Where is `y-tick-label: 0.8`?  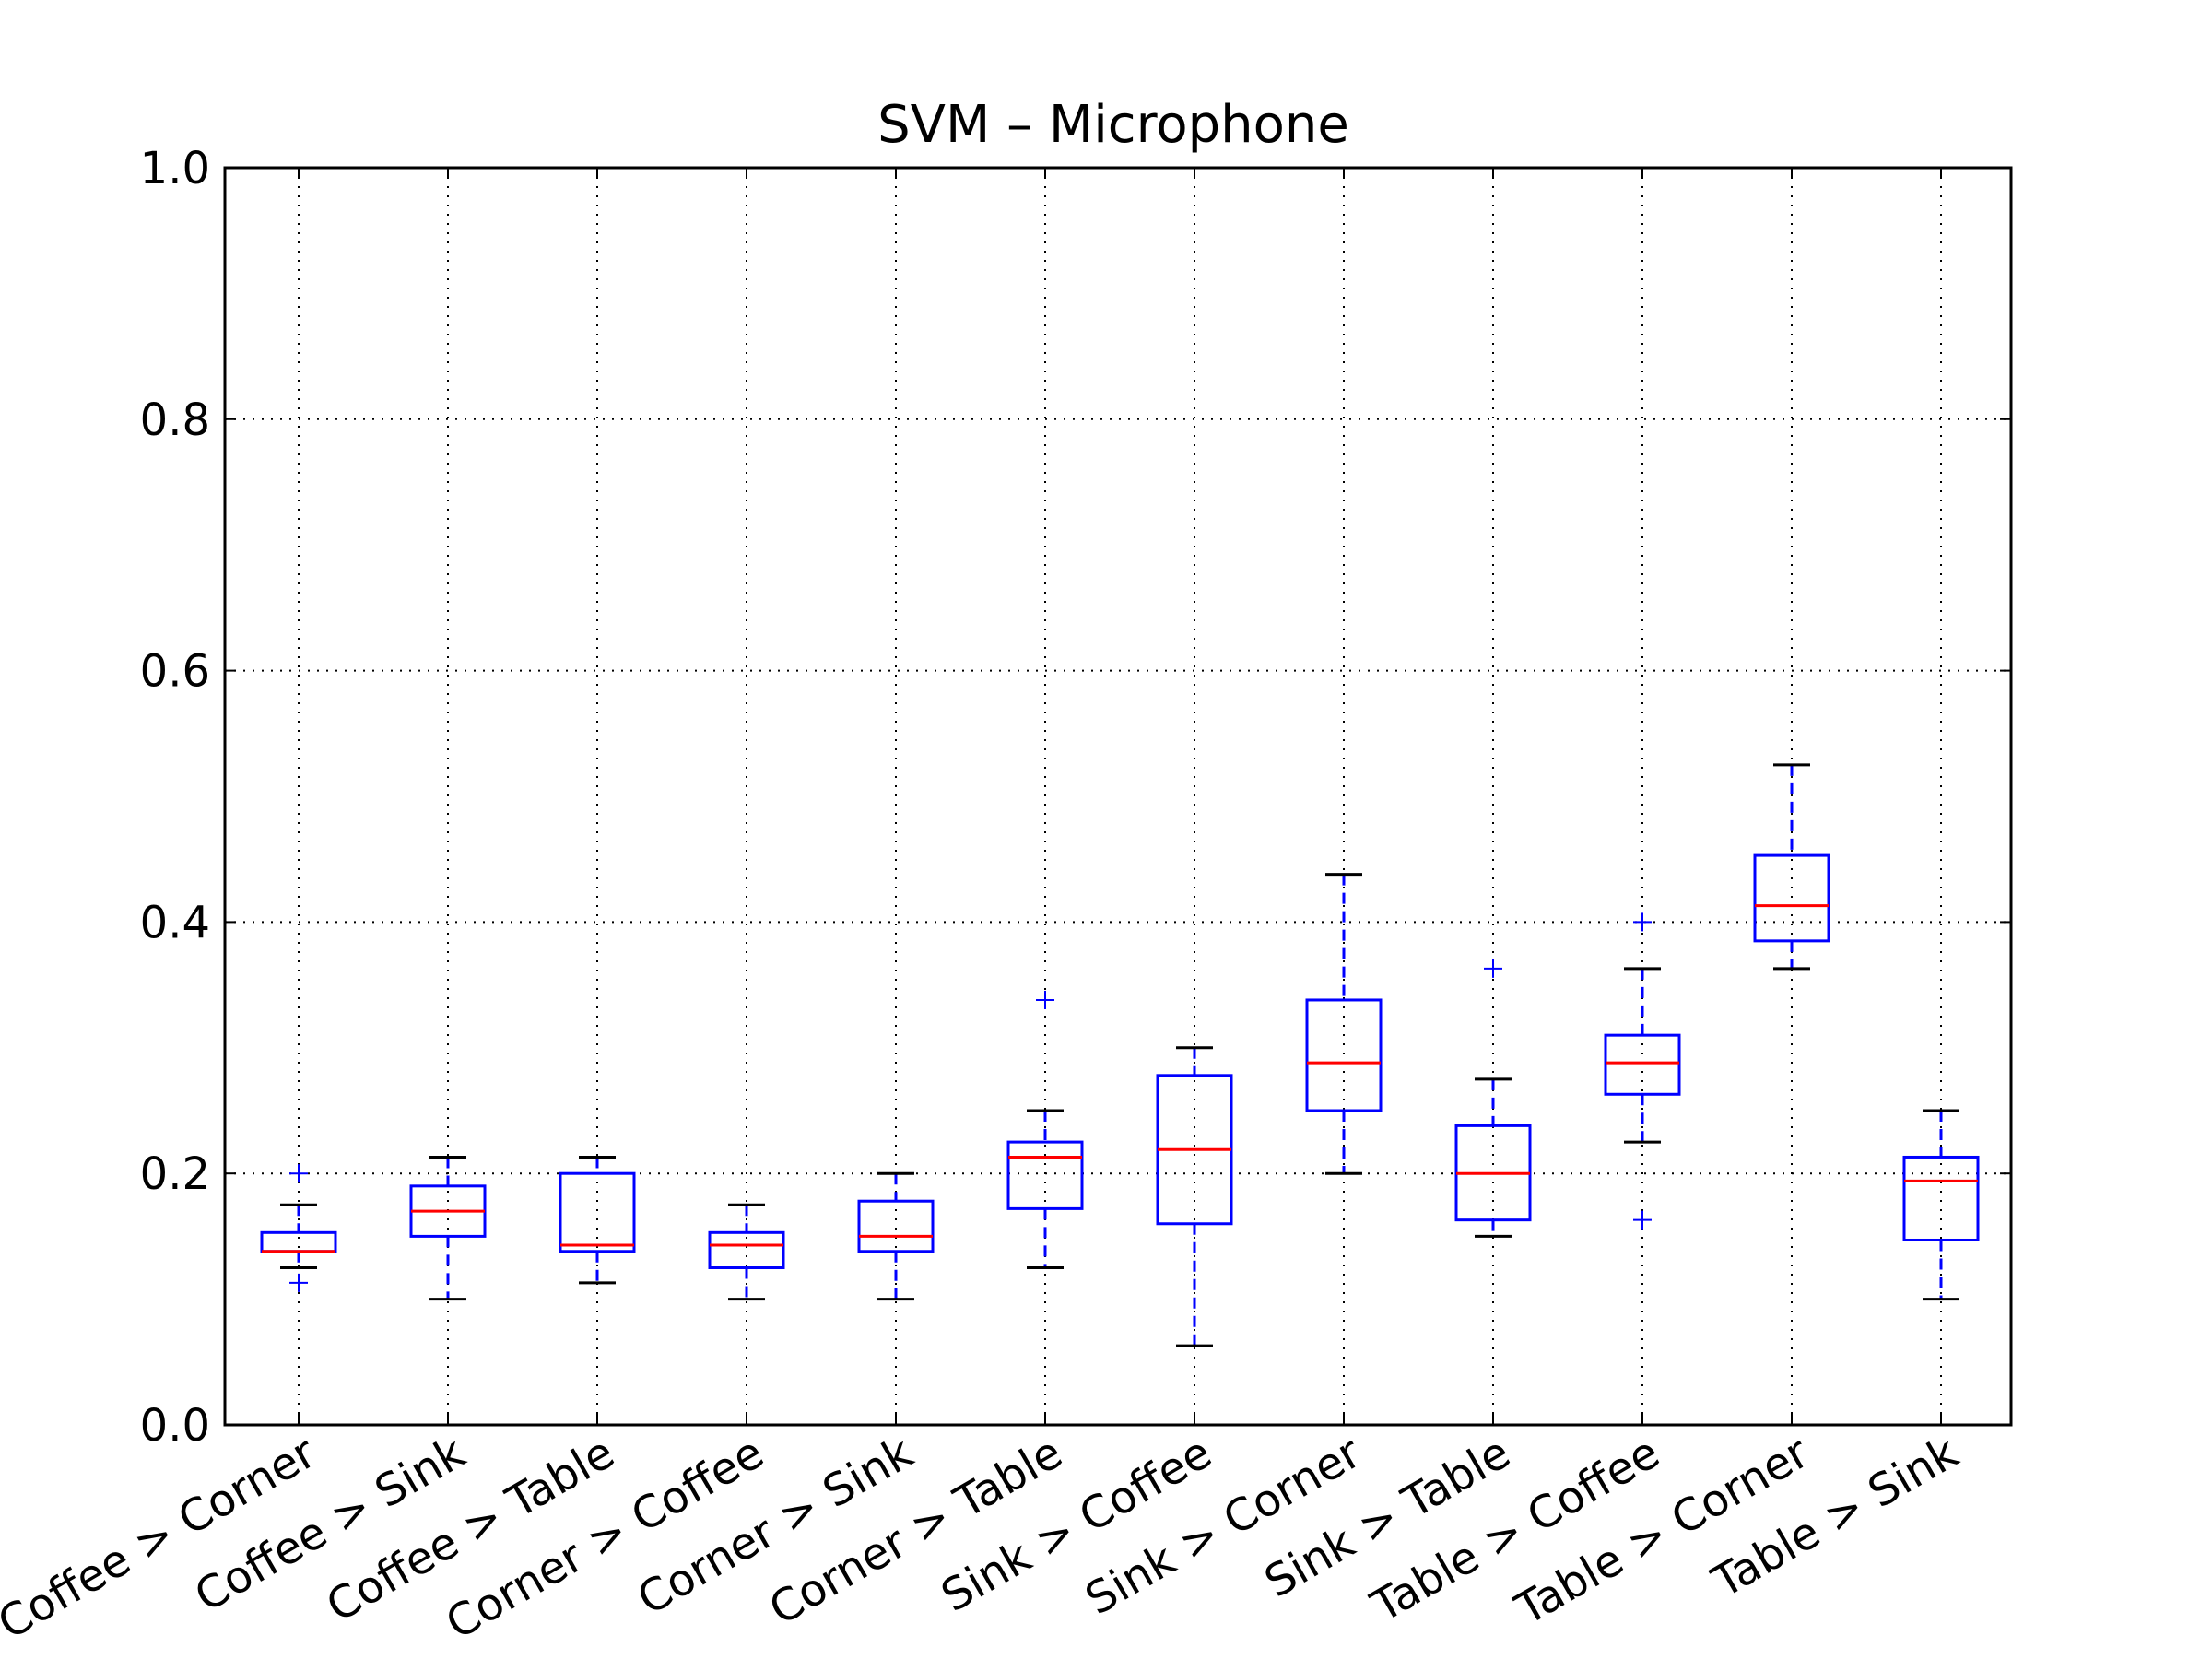 y-tick-label: 0.8 is located at coordinates (175, 420).